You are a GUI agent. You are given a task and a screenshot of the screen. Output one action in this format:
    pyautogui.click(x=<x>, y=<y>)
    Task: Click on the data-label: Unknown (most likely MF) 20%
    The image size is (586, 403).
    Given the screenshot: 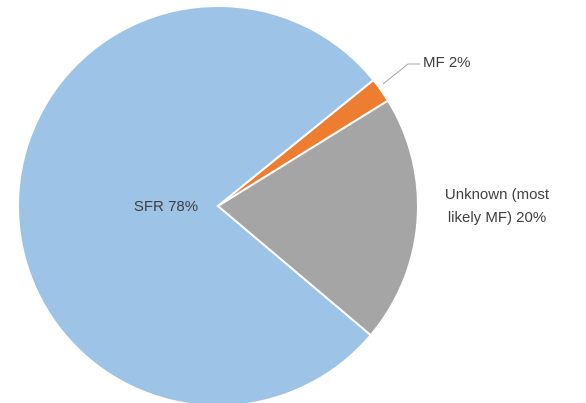 What is the action you would take?
    pyautogui.click(x=497, y=206)
    